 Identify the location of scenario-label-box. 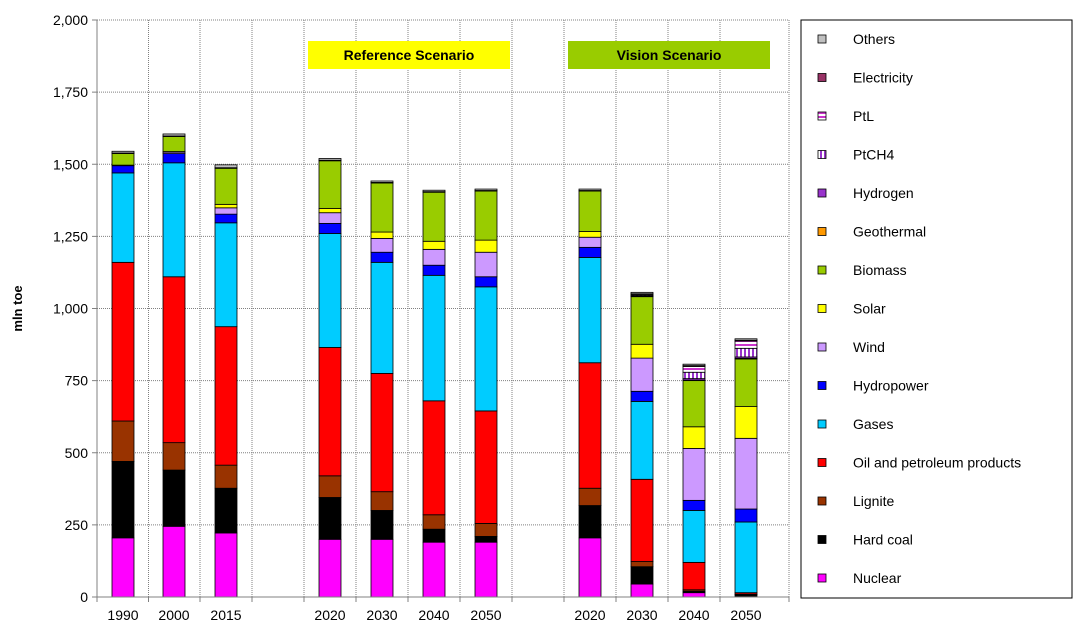
(669, 55).